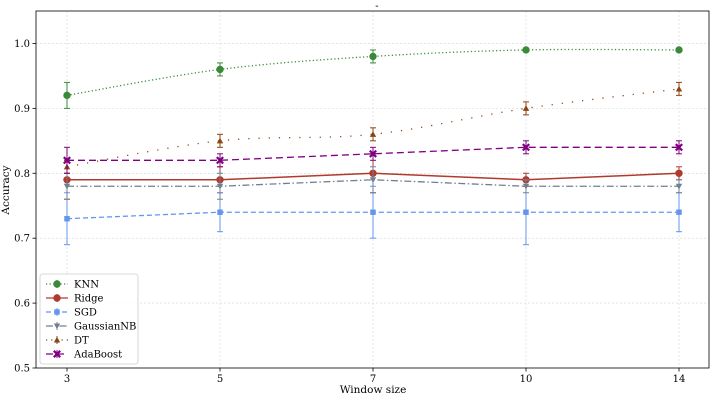 The height and width of the screenshot is (400, 720). What do you see at coordinates (105, 327) in the screenshot?
I see `legend-label: GaussianNB` at bounding box center [105, 327].